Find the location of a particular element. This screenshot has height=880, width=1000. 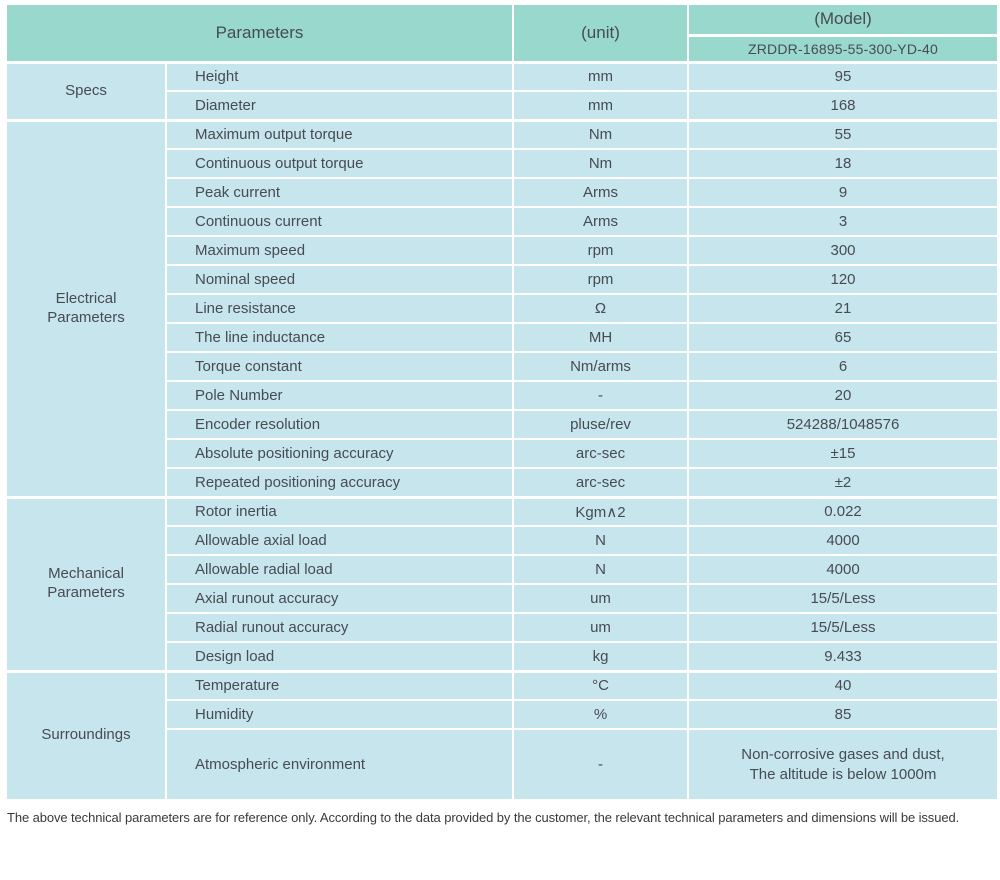

parameter-name: Humidity is located at coordinates (339, 714).